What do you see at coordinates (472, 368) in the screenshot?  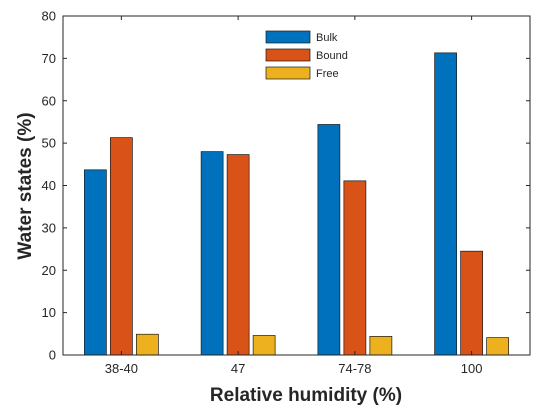 I see `x-tick-label: 100` at bounding box center [472, 368].